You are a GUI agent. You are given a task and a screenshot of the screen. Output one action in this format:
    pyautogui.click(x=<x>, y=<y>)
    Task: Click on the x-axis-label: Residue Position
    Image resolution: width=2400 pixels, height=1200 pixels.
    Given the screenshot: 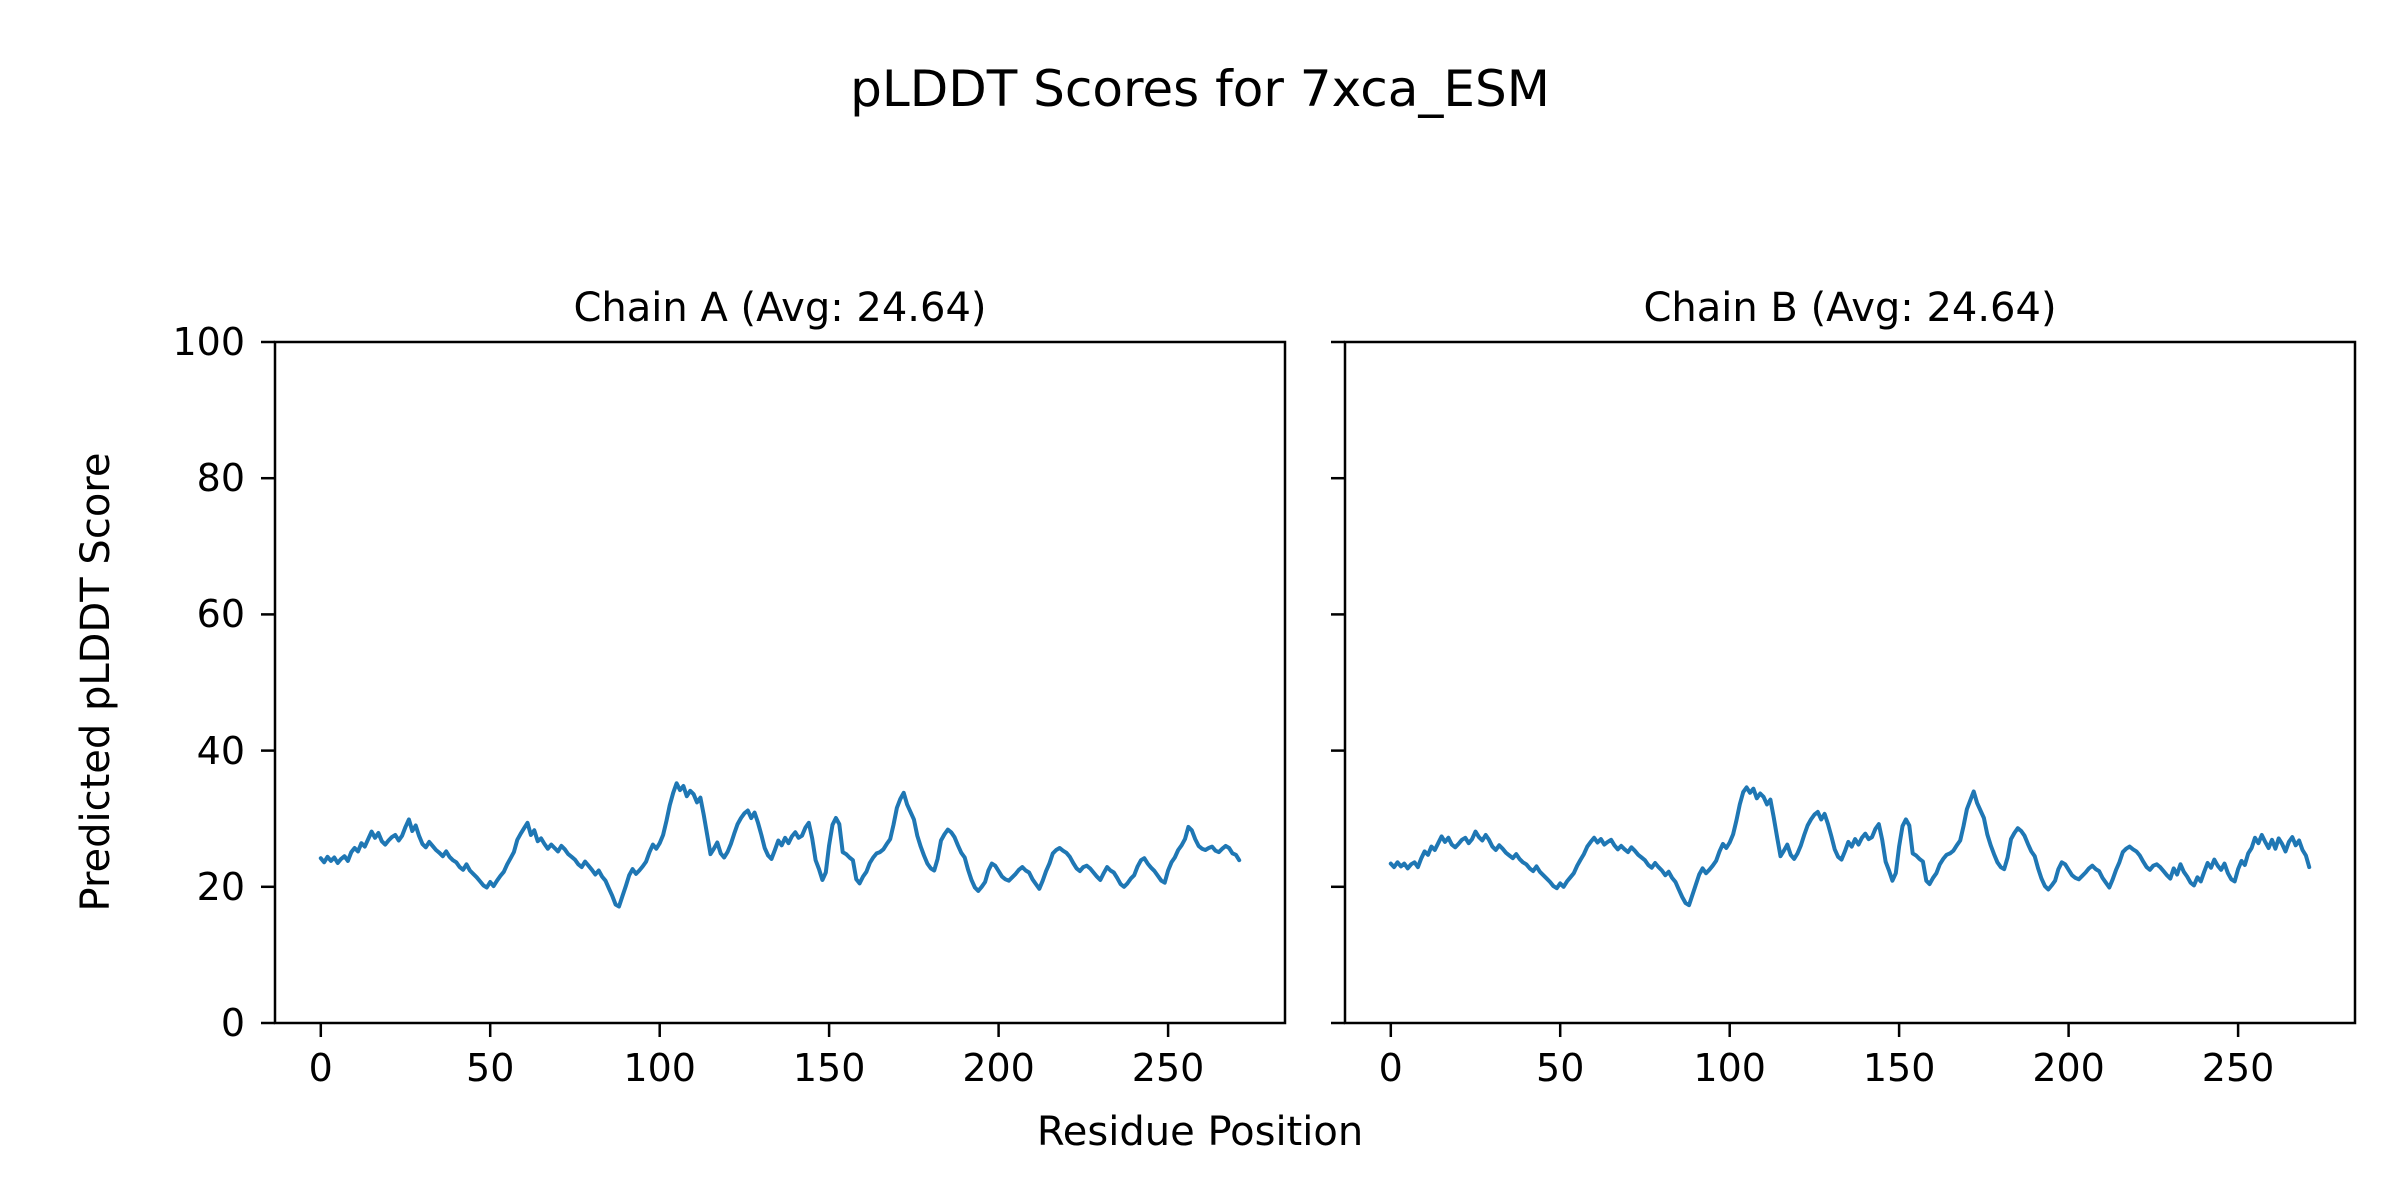 What is the action you would take?
    pyautogui.click(x=1200, y=1132)
    